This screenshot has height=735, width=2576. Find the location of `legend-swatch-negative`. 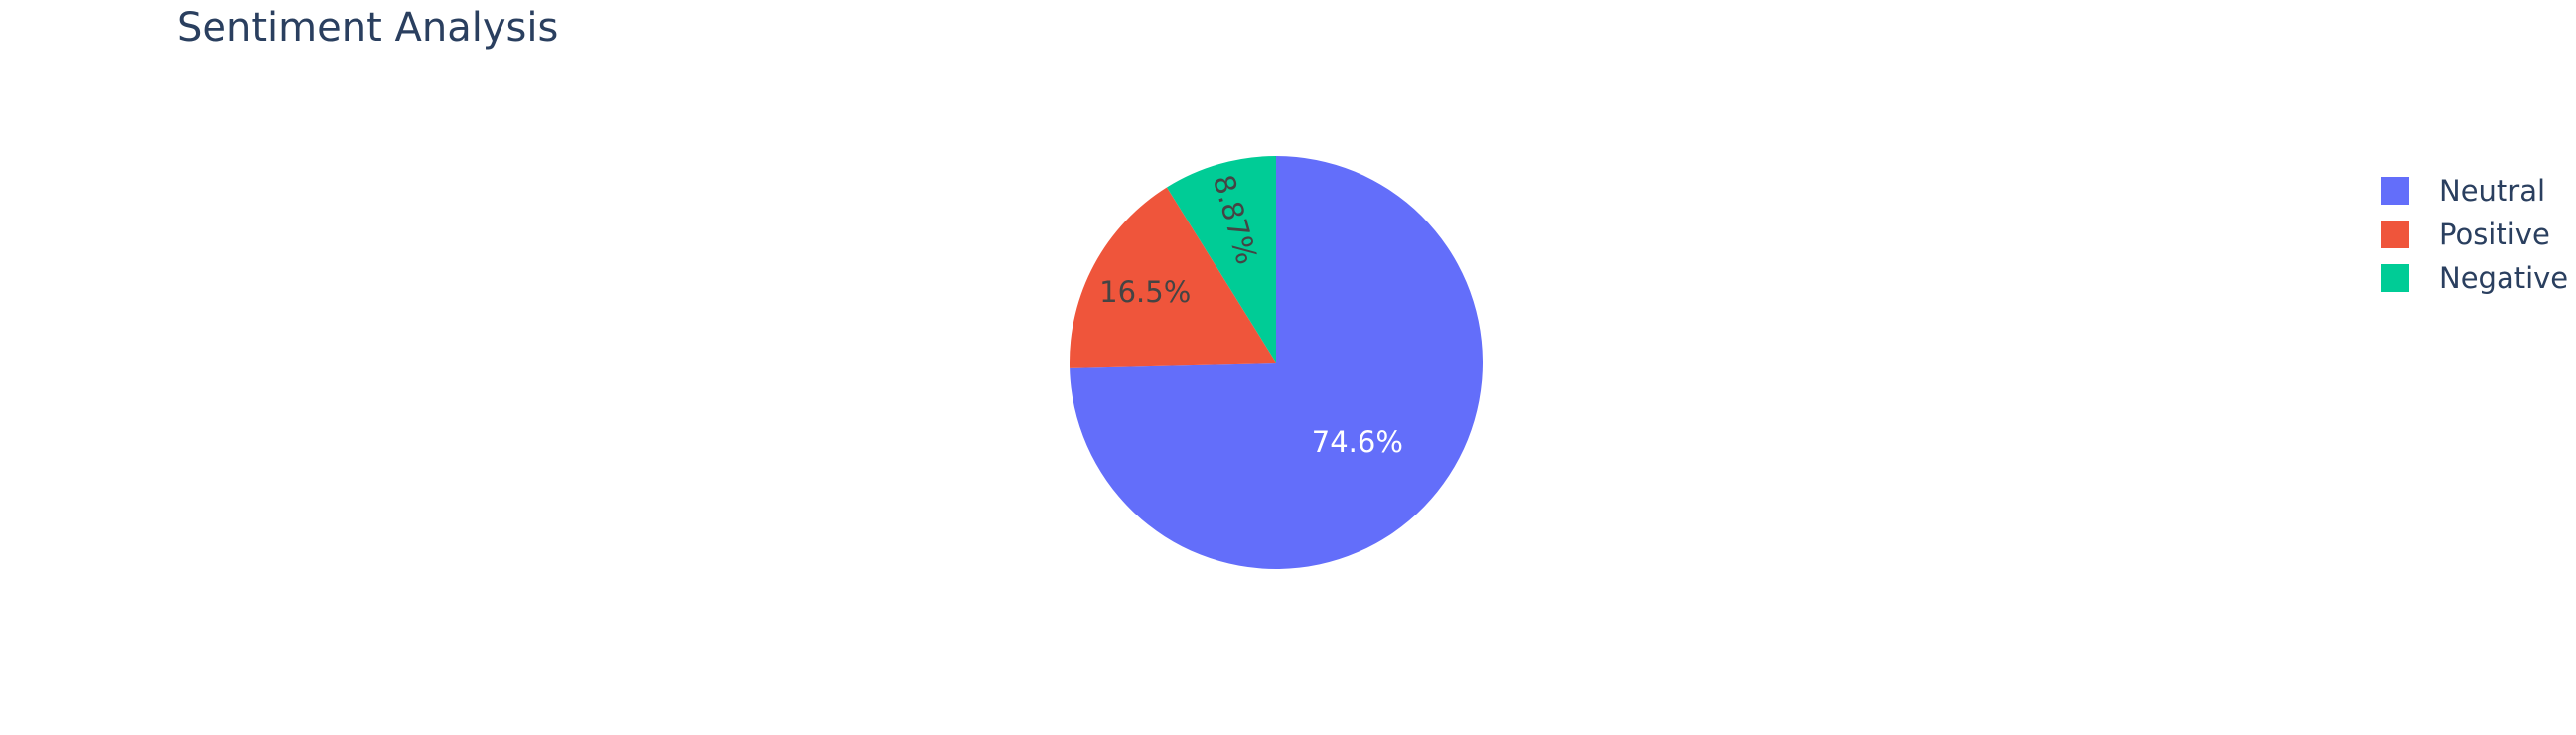

legend-swatch-negative is located at coordinates (2395, 278).